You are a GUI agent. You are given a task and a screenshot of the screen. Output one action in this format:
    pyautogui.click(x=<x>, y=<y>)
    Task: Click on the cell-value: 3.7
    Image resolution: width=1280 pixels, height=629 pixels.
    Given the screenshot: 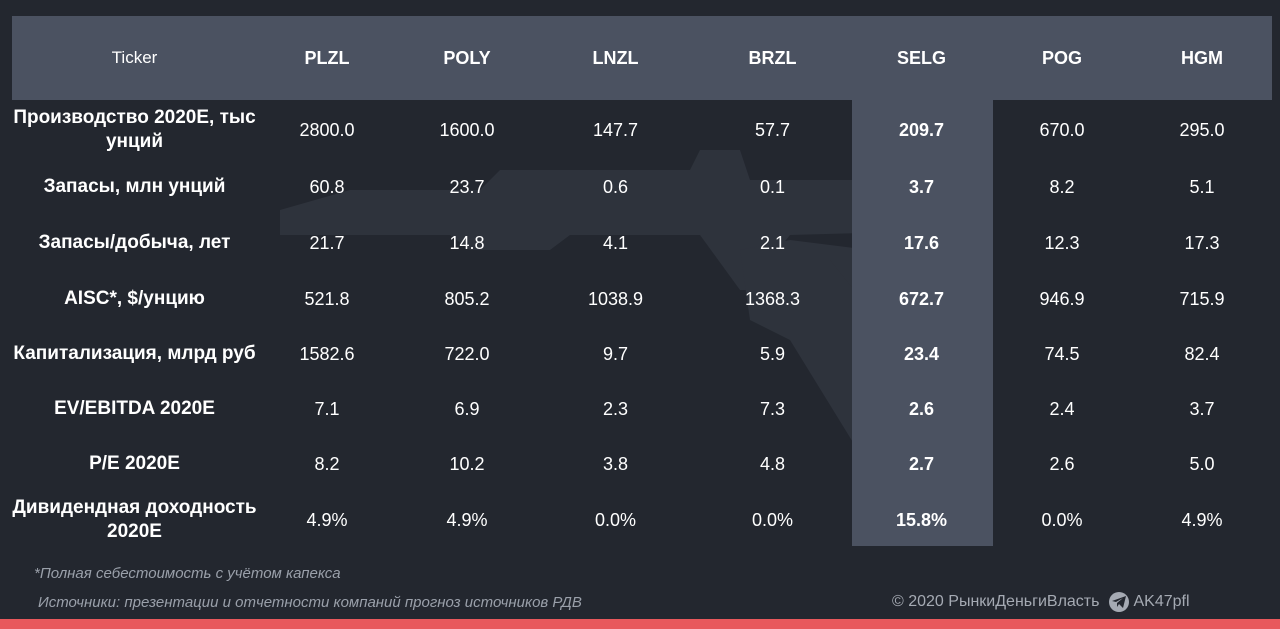 What is the action you would take?
    pyautogui.click(x=1202, y=408)
    